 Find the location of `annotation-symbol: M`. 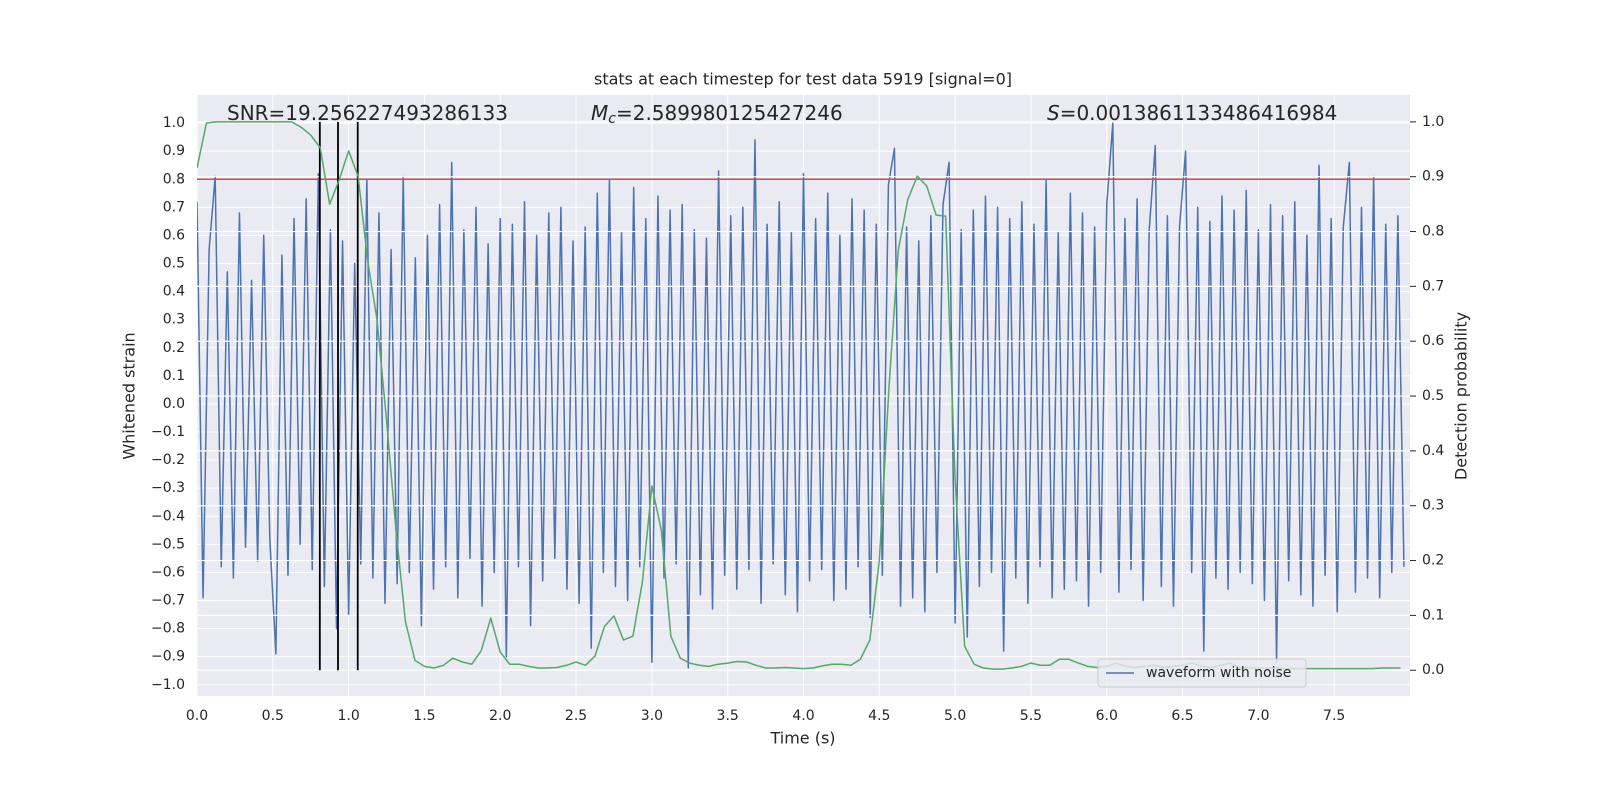

annotation-symbol: M is located at coordinates (599, 113).